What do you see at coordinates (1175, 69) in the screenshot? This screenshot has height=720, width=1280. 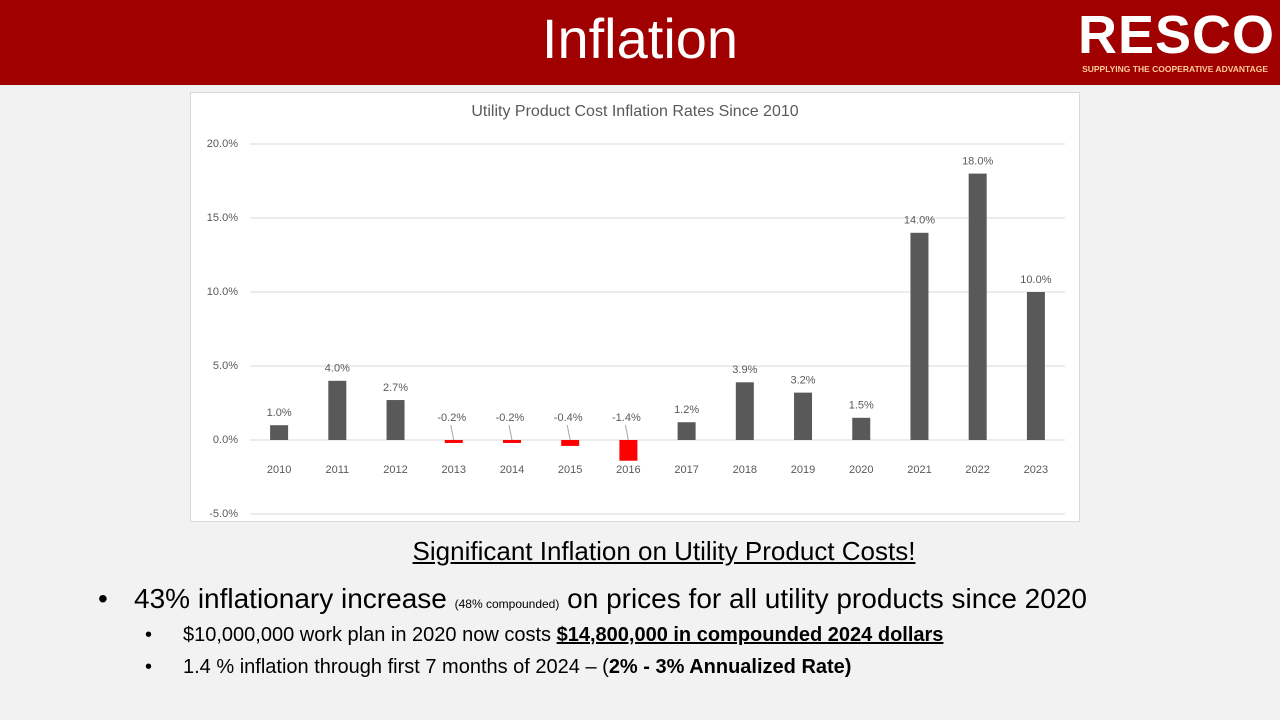 I see `logo-tagline: SUPPLYING THE COOPERATIVE ADVANTAGE` at bounding box center [1175, 69].